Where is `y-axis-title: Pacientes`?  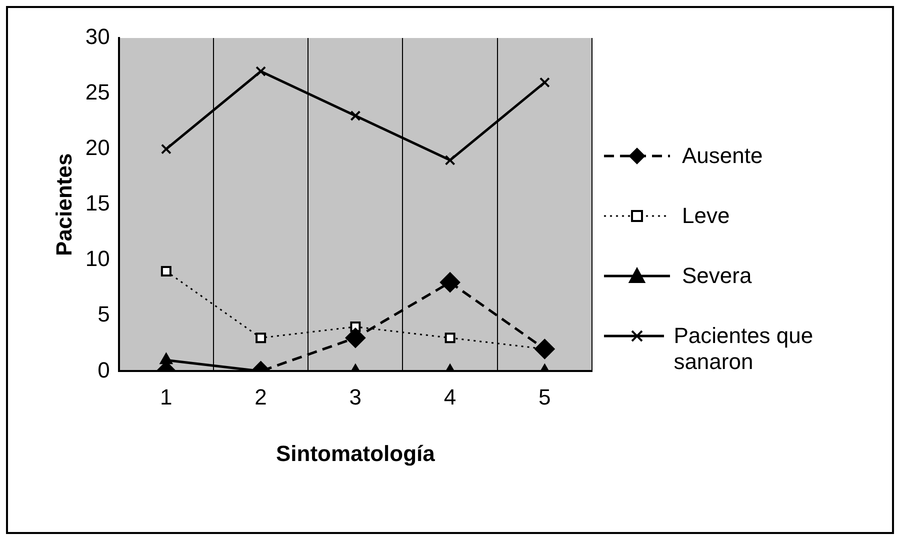
y-axis-title: Pacientes is located at coordinates (63, 204).